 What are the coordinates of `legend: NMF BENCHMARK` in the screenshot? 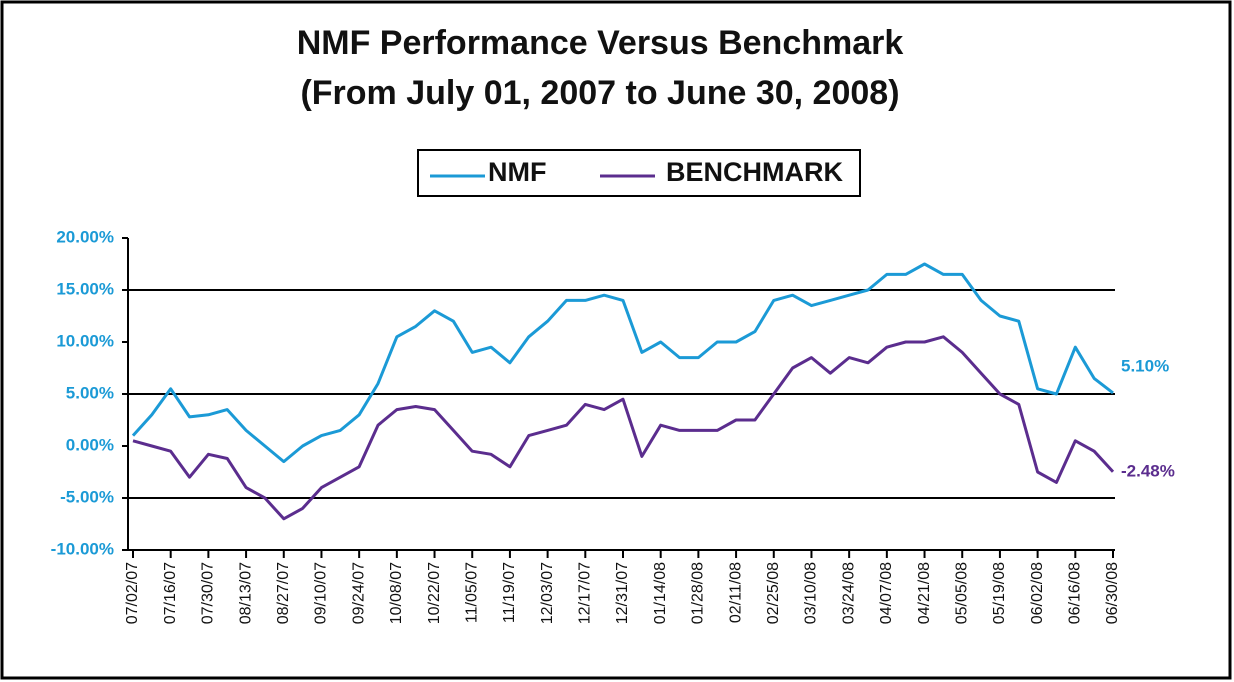 It's located at (636, 172).